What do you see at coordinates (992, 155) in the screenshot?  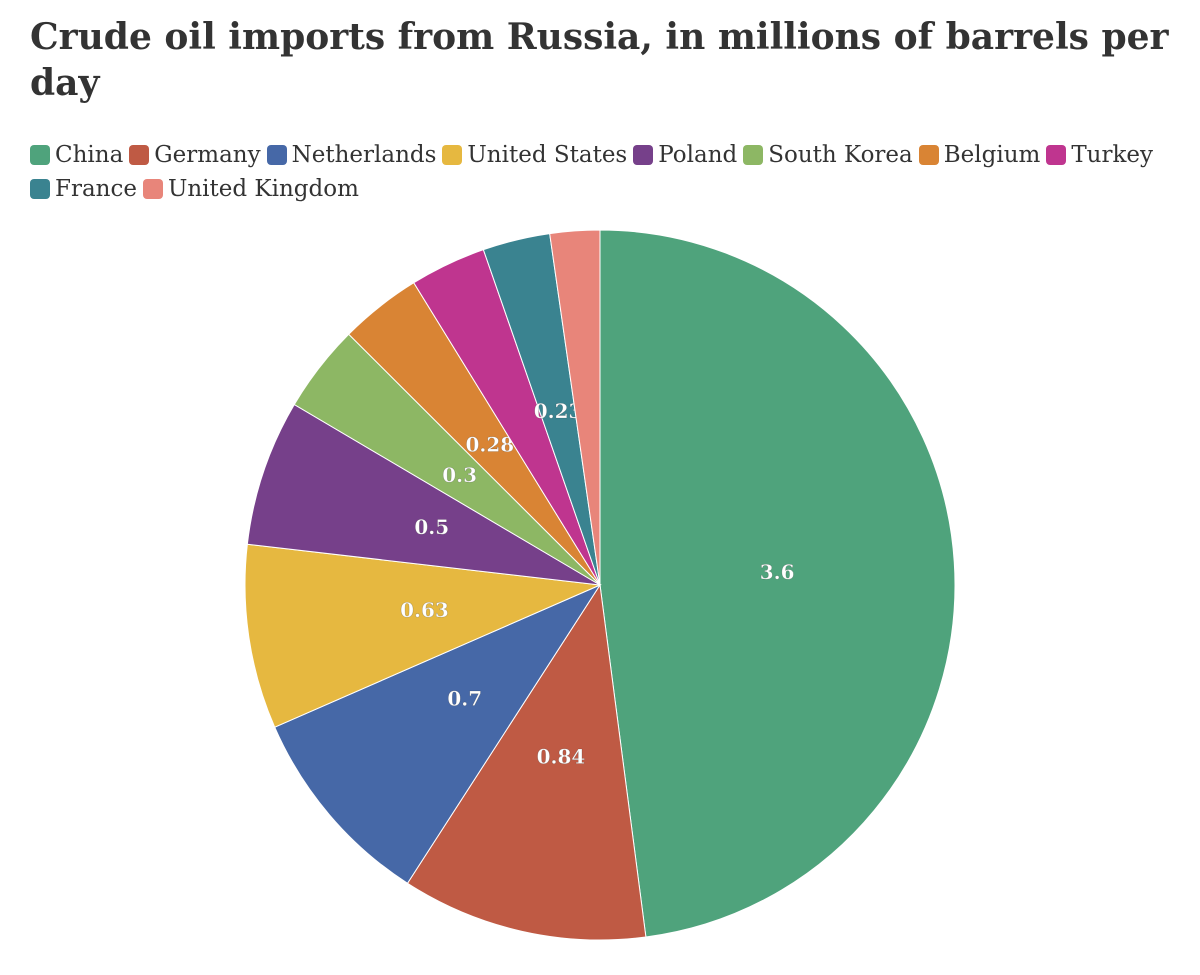 I see `legend-label: Belgium` at bounding box center [992, 155].